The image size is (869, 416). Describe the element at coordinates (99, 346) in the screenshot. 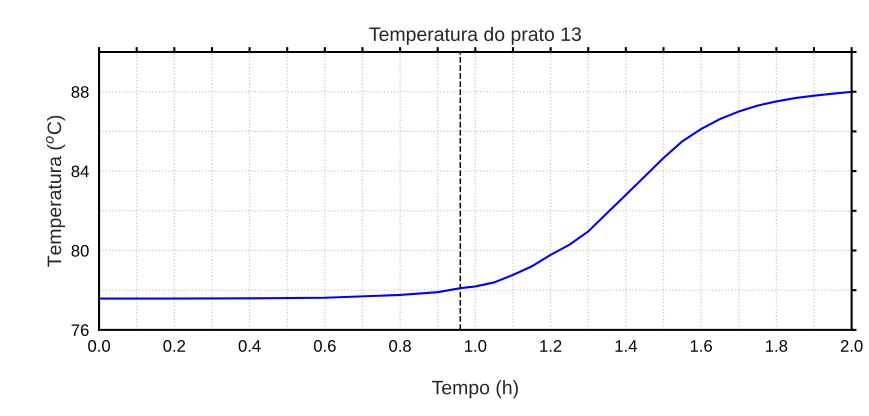

I see `x-tick-label: 0.0` at that location.